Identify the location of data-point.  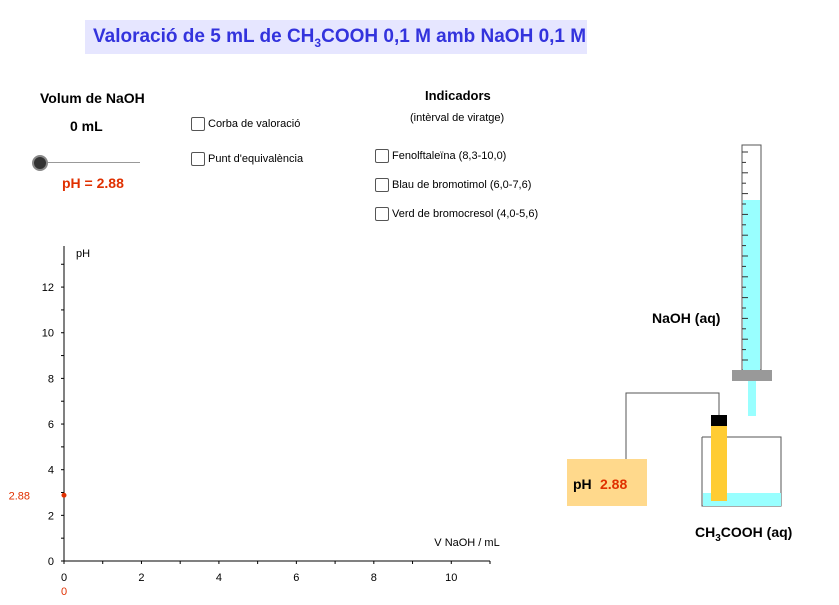
(64, 495).